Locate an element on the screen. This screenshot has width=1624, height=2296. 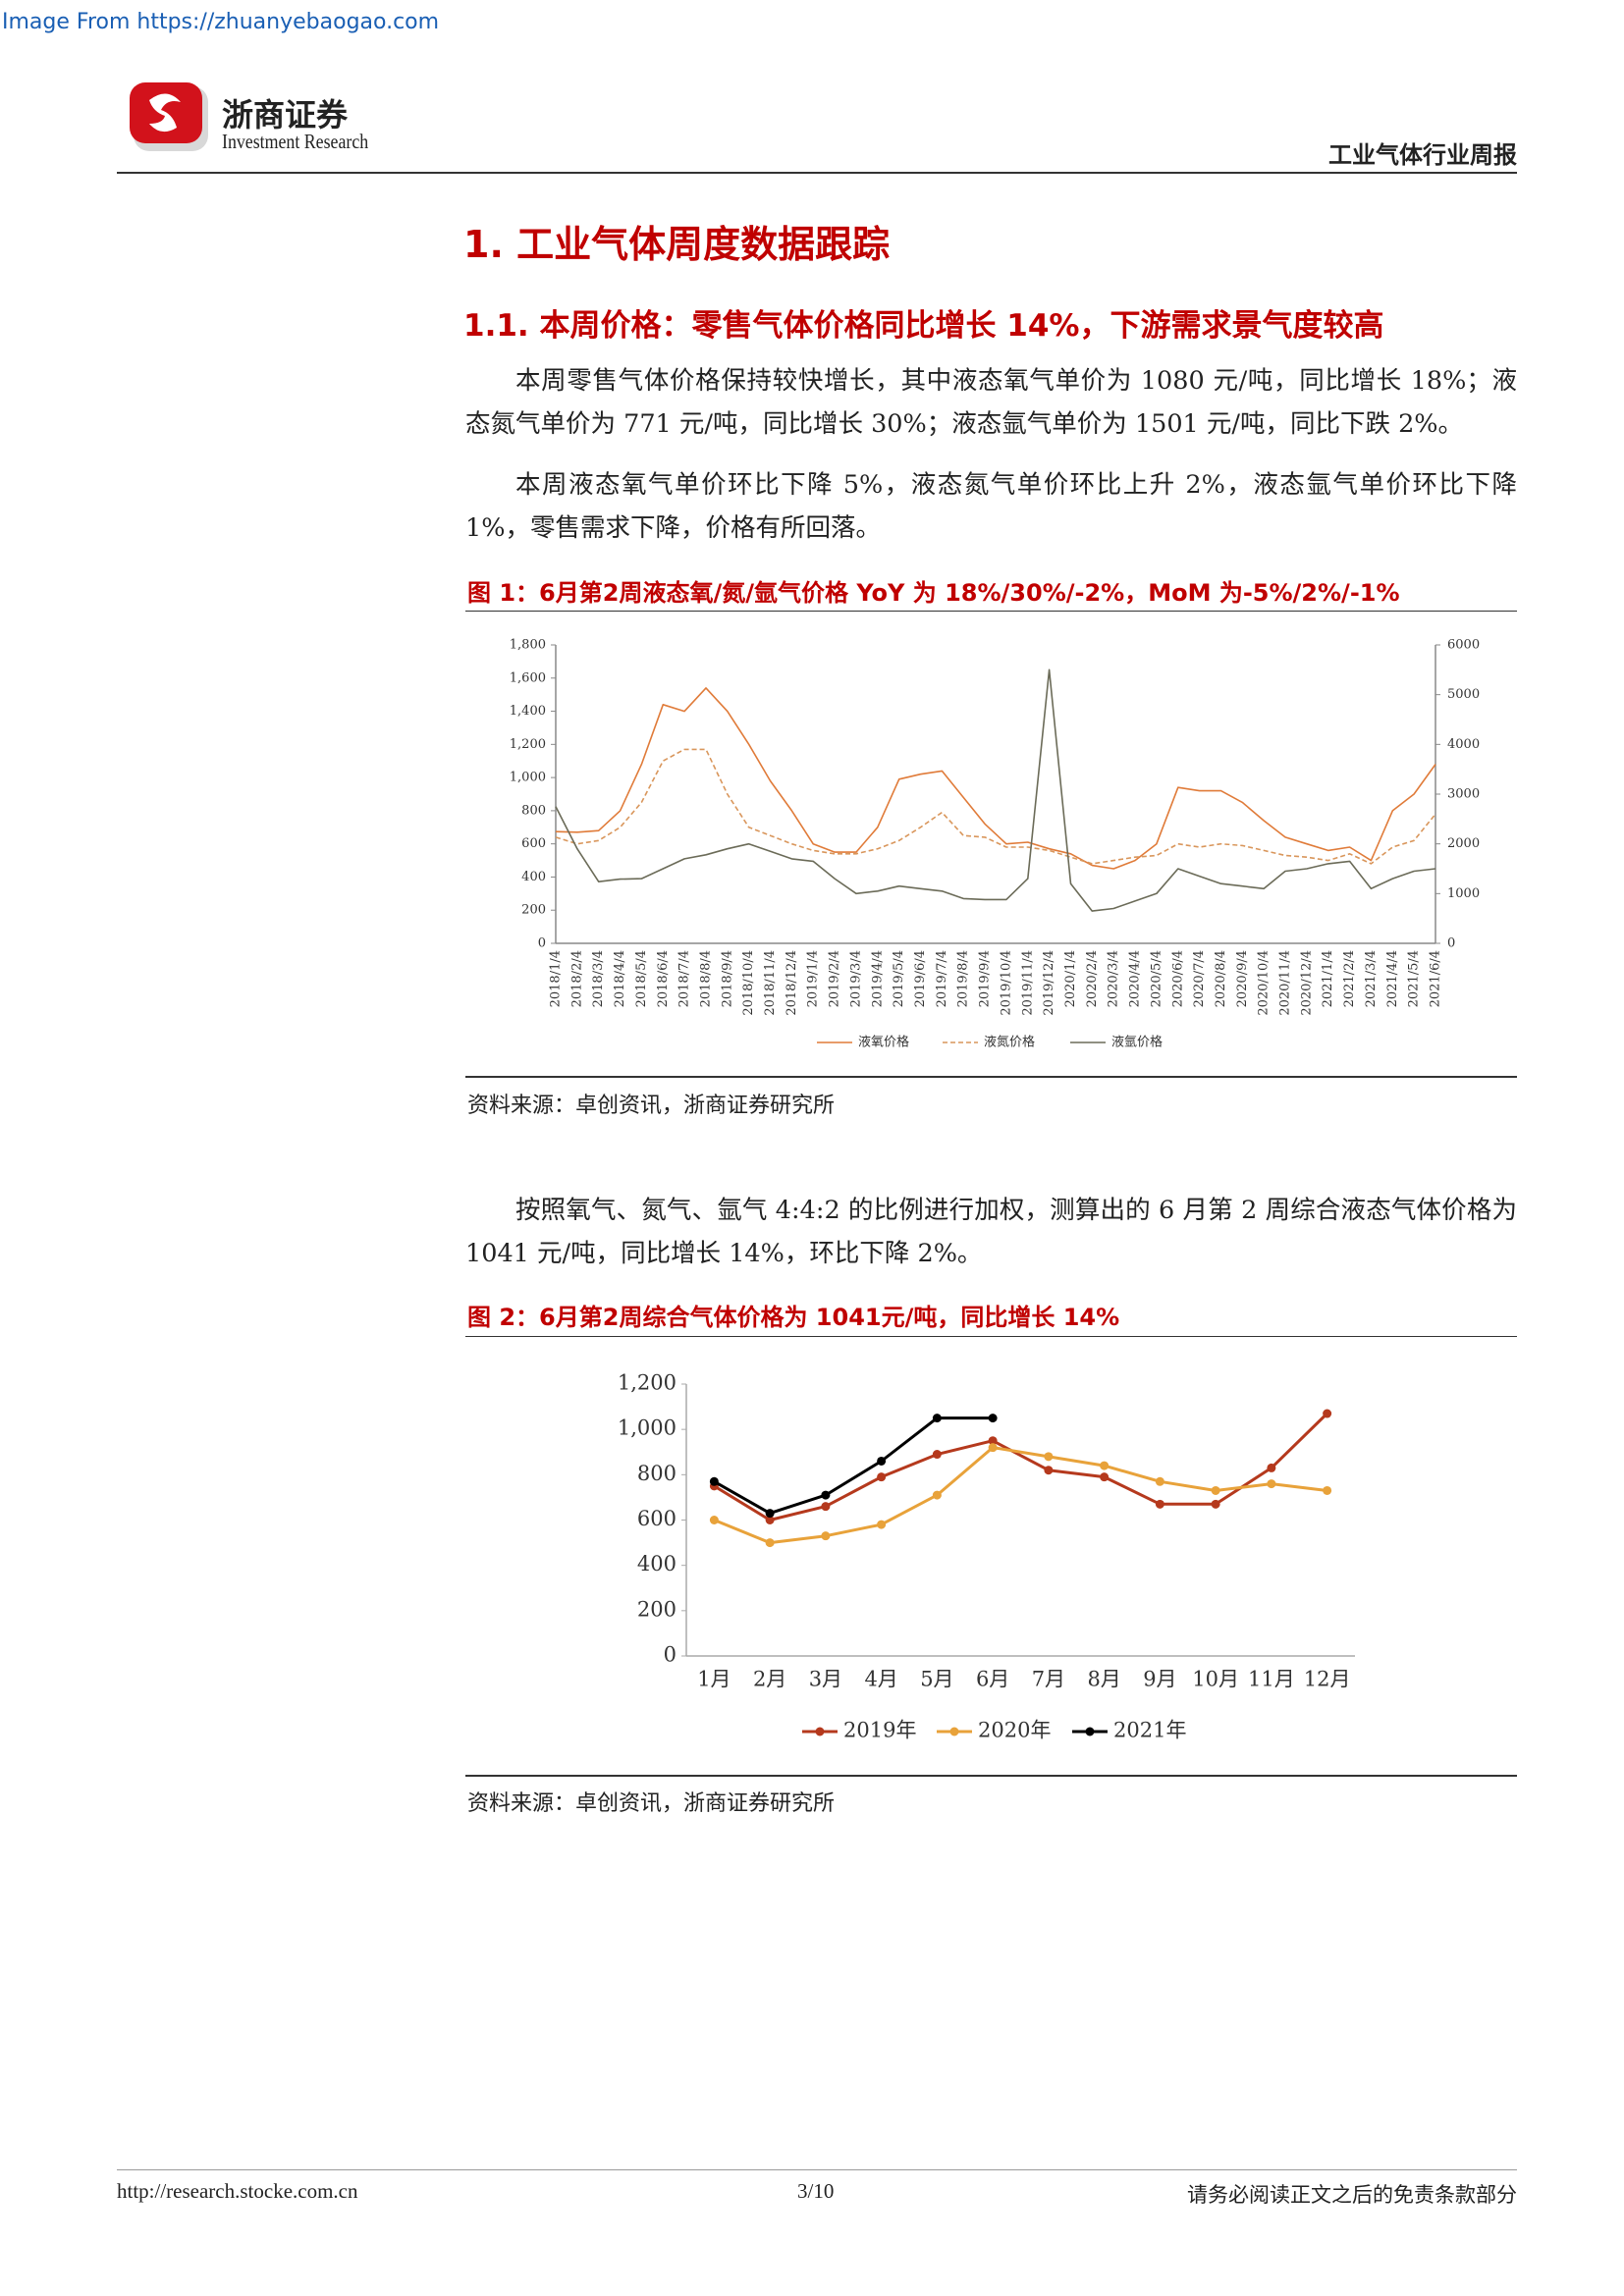
x-tick-label: 2019/4/4 is located at coordinates (877, 979).